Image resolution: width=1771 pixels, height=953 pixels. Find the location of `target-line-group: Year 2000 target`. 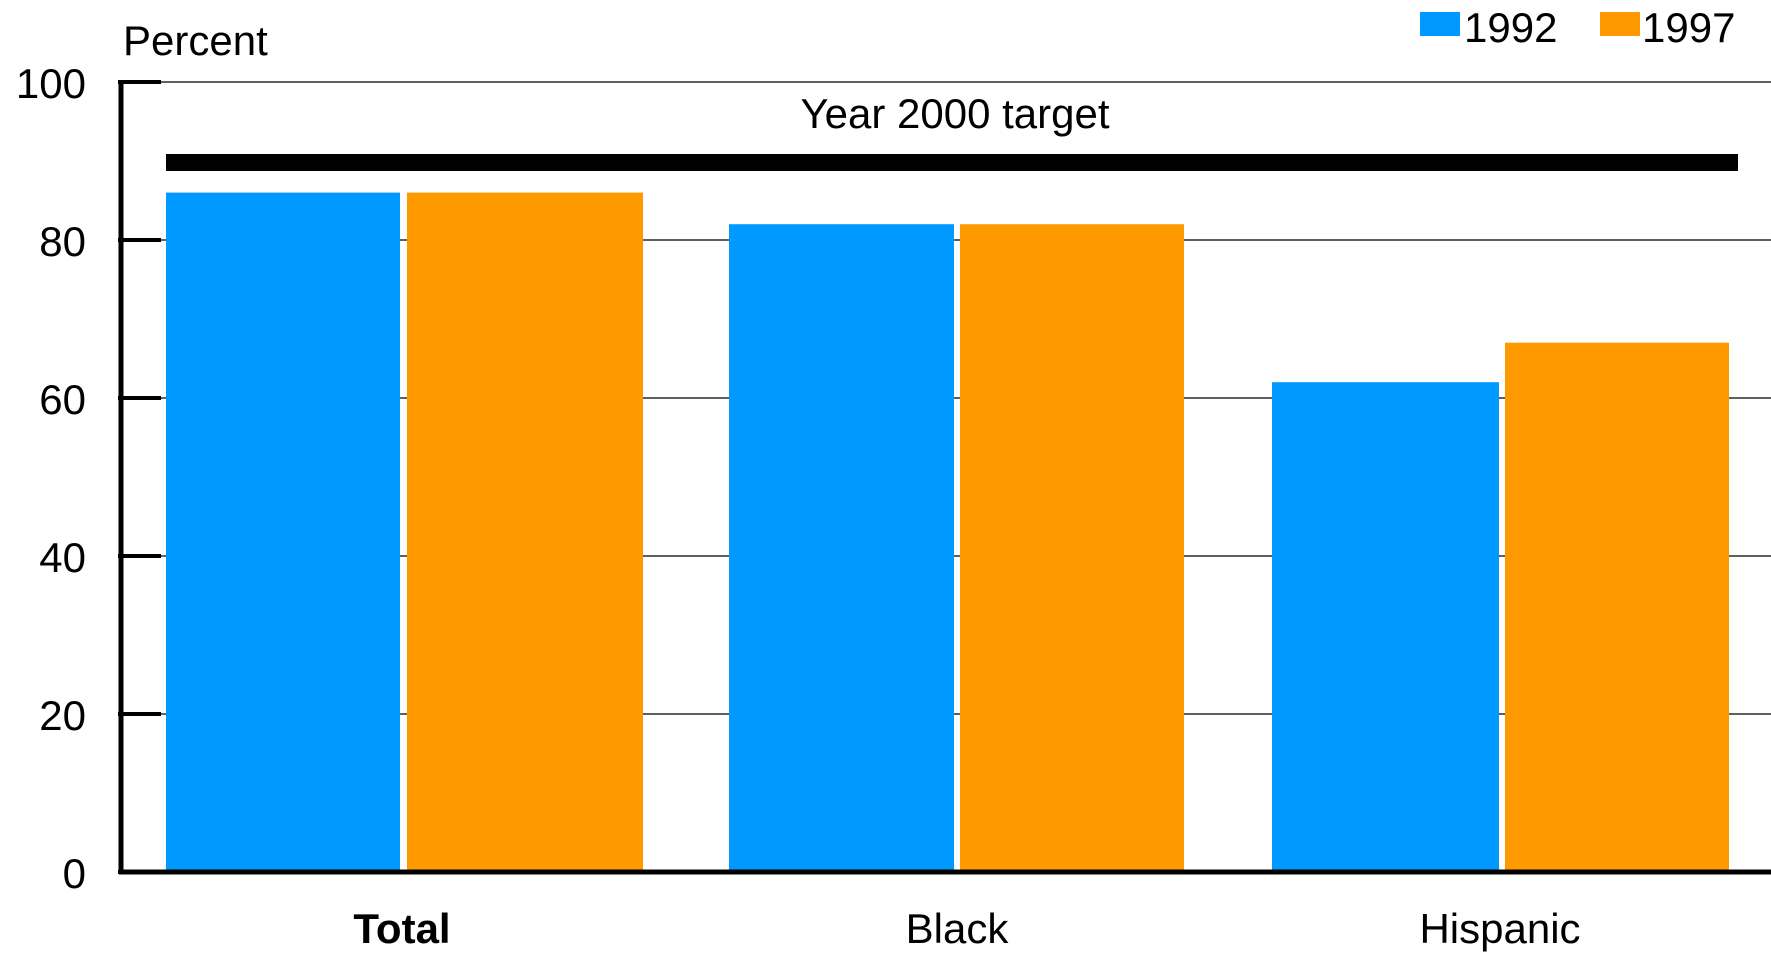

target-line-group: Year 2000 target is located at coordinates (952, 130).